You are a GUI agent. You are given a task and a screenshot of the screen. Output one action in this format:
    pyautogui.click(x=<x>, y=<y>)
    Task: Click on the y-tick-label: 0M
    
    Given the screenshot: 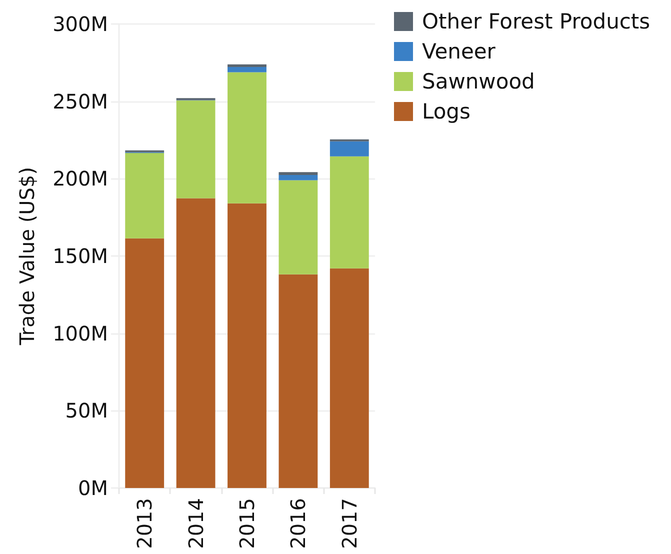 What is the action you would take?
    pyautogui.click(x=93, y=488)
    